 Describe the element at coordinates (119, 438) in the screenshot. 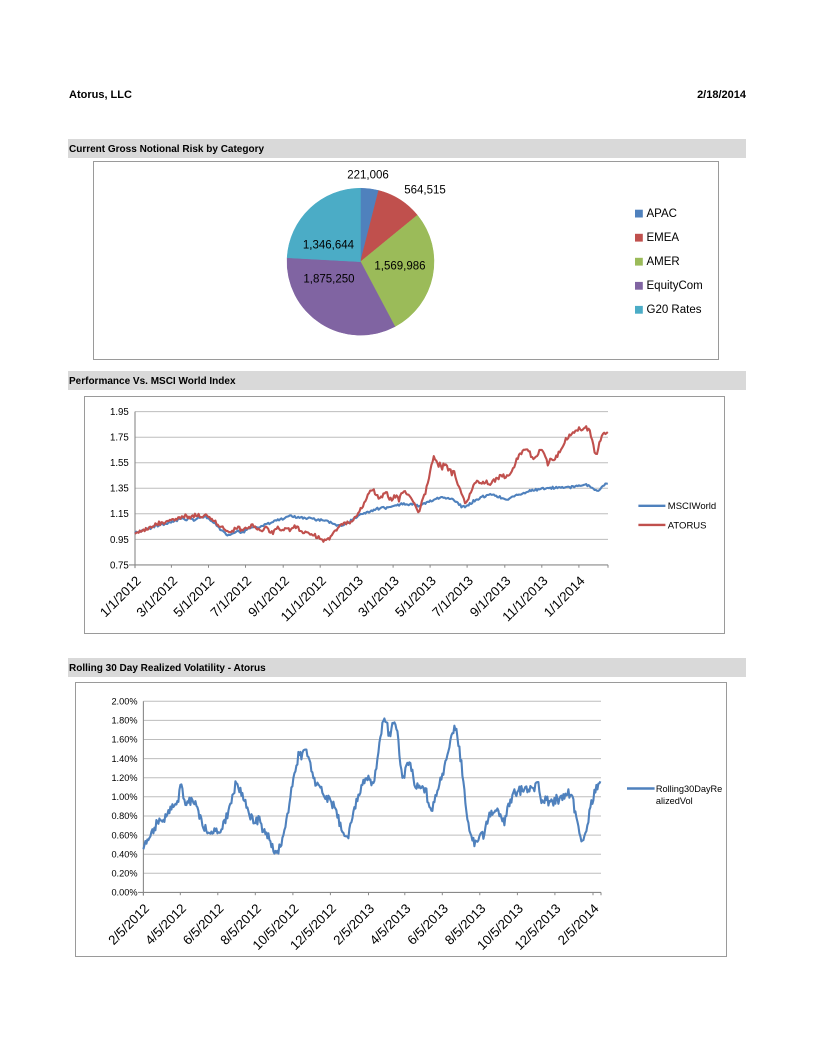

I see `svg-text: 1.75` at that location.